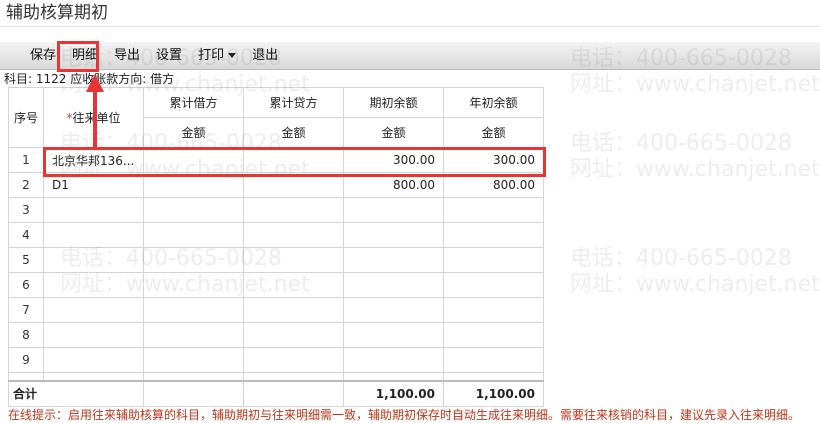  Describe the element at coordinates (26, 210) in the screenshot. I see `row-index: 3` at that location.